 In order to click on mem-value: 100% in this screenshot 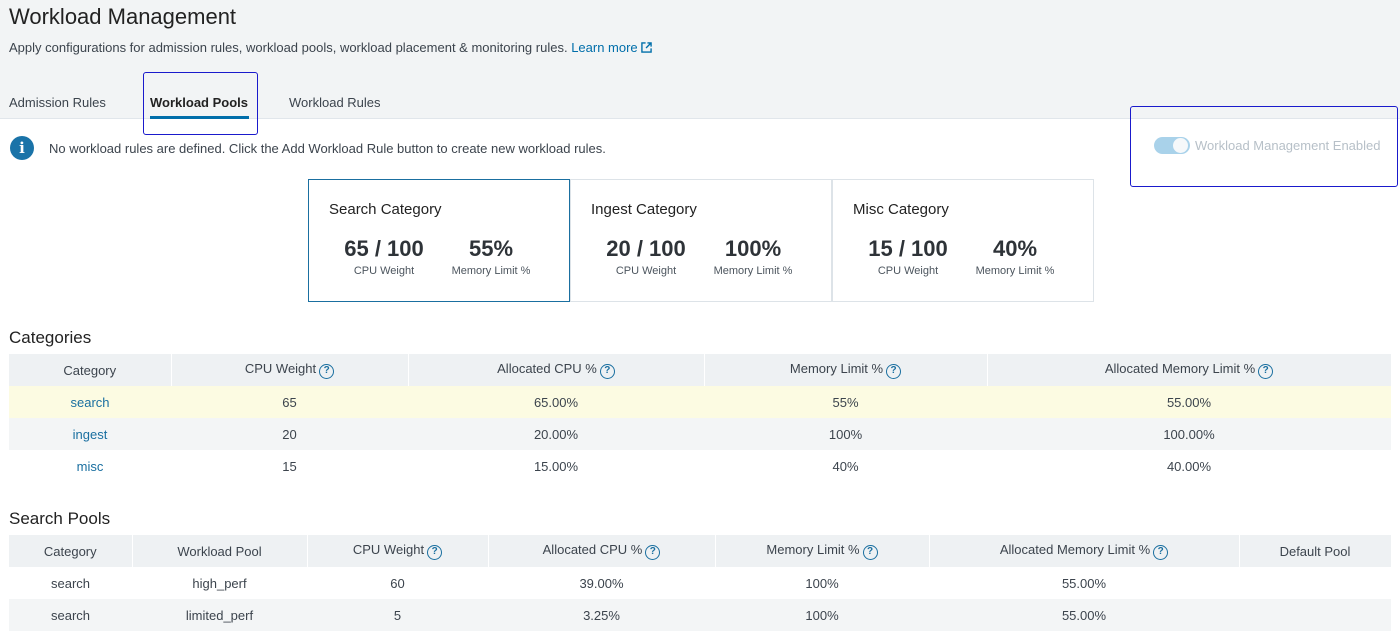, I will do `click(753, 248)`.